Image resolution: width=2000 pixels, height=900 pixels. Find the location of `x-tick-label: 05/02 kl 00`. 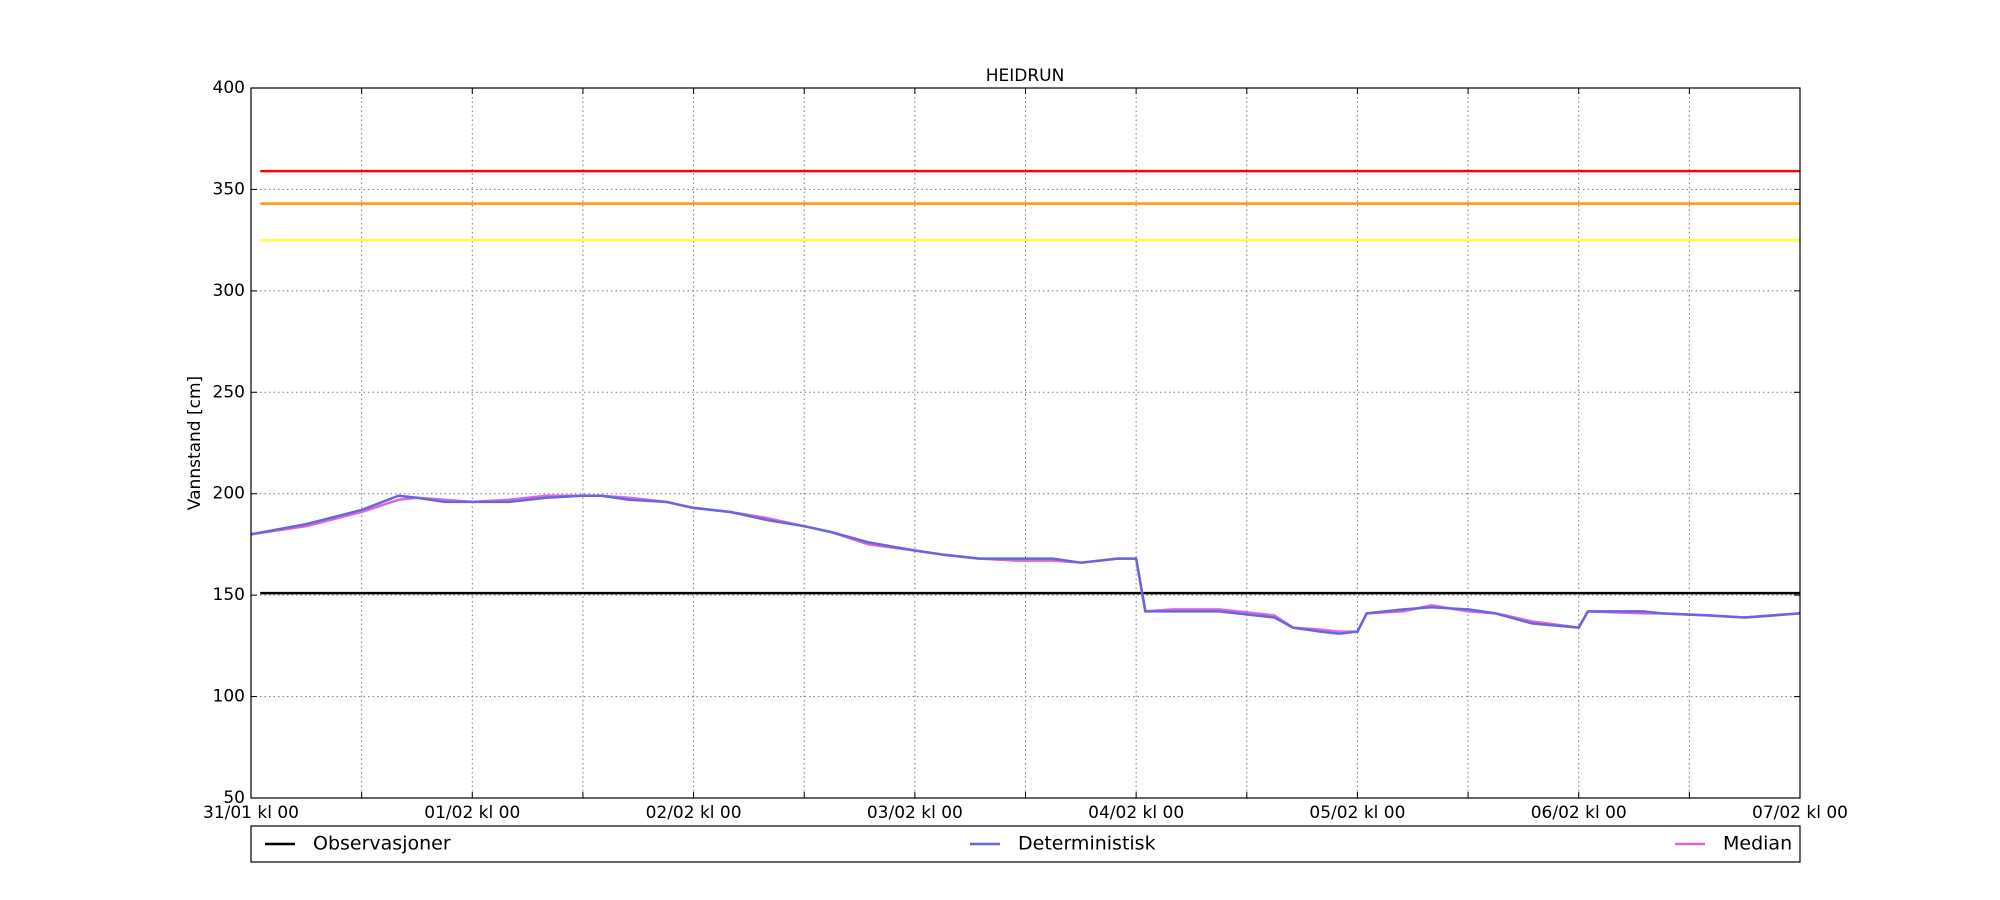

x-tick-label: 05/02 kl 00 is located at coordinates (1357, 813).